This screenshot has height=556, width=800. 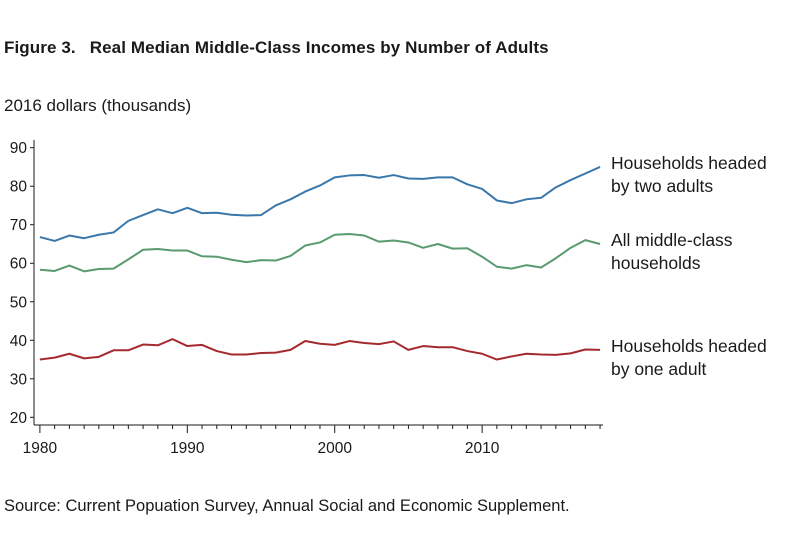 I want to click on y-axis-ticks: 20 30 40 50 60 70 80 90, so click(x=22, y=283).